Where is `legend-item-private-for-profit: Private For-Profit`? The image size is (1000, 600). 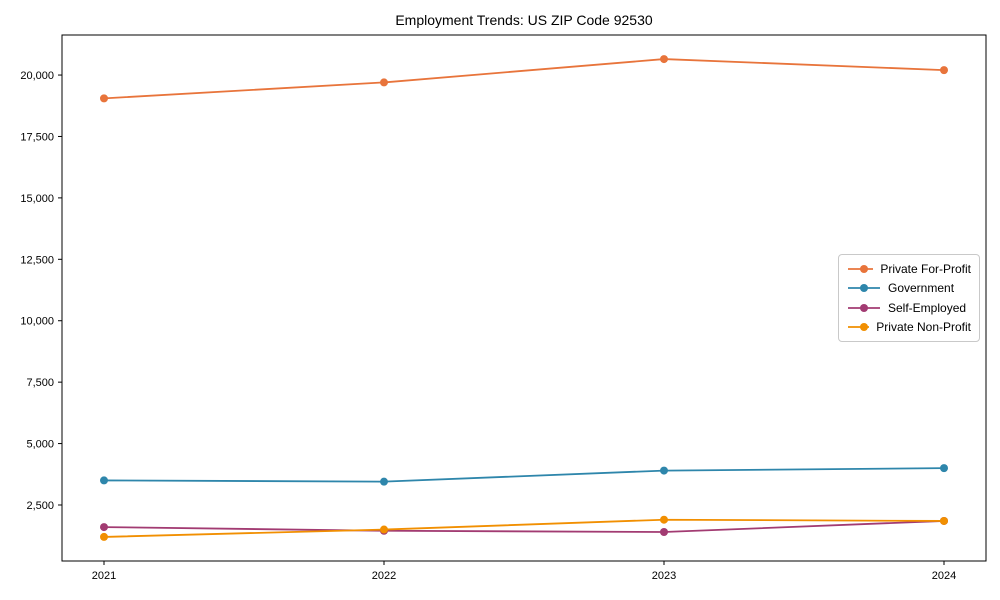
legend-item-private-for-profit: Private For-Profit is located at coordinates (909, 269).